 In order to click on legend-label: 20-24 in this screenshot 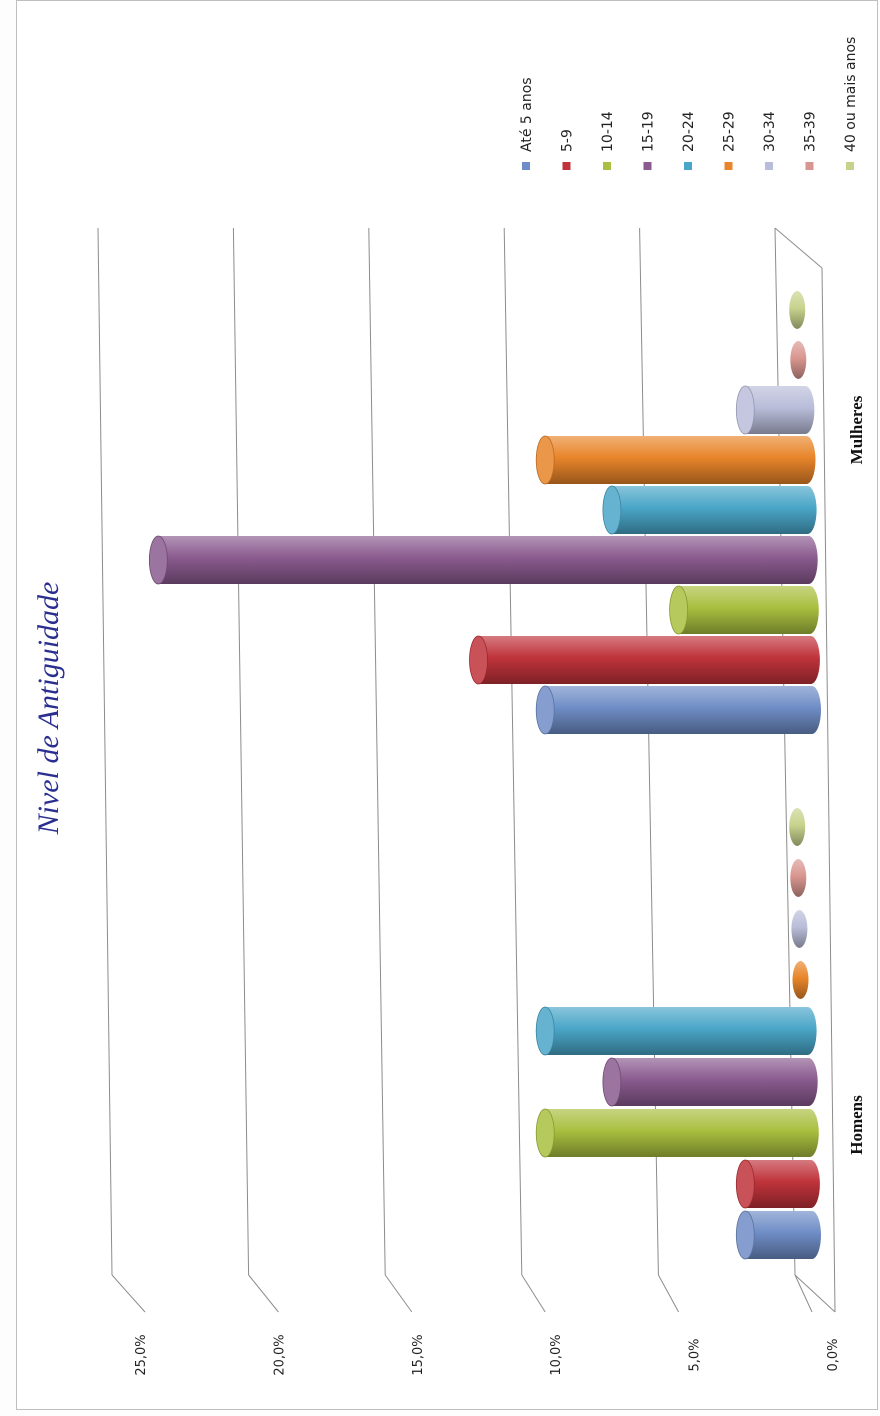, I will do `click(689, 131)`.